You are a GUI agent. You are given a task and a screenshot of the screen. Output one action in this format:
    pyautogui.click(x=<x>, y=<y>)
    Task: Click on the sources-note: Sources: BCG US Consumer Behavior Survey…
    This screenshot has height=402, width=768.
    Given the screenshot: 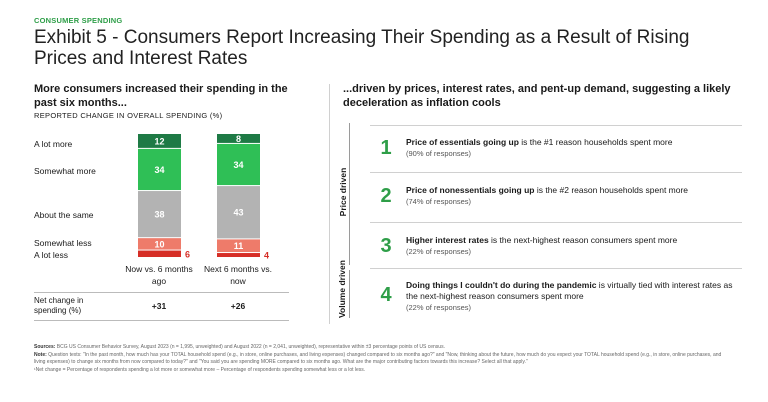 What is the action you would take?
    pyautogui.click(x=384, y=359)
    